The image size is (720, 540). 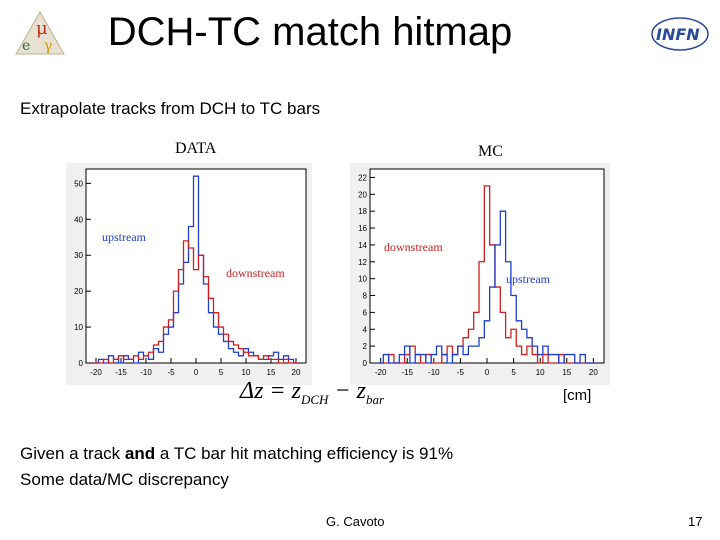 I want to click on page-number: 17, so click(x=695, y=521).